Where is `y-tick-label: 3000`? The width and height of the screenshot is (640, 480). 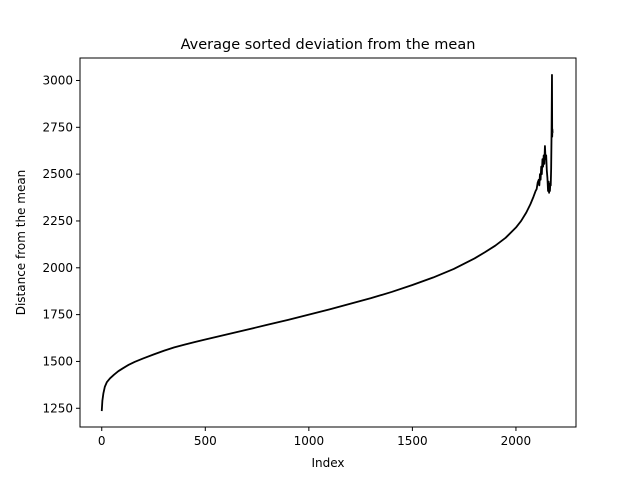 y-tick-label: 3000 is located at coordinates (57, 80).